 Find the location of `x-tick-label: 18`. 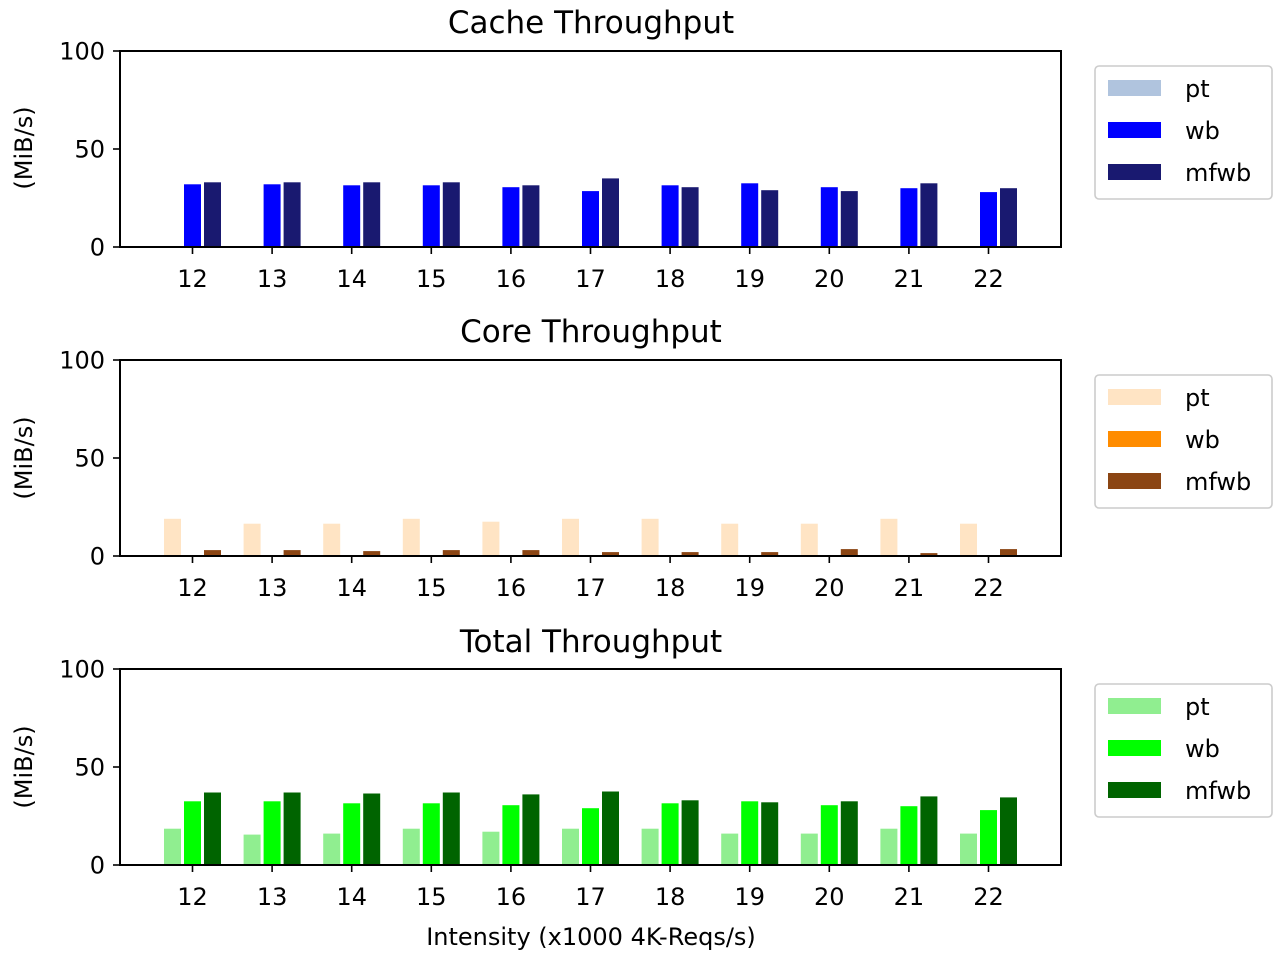

x-tick-label: 18 is located at coordinates (670, 897).